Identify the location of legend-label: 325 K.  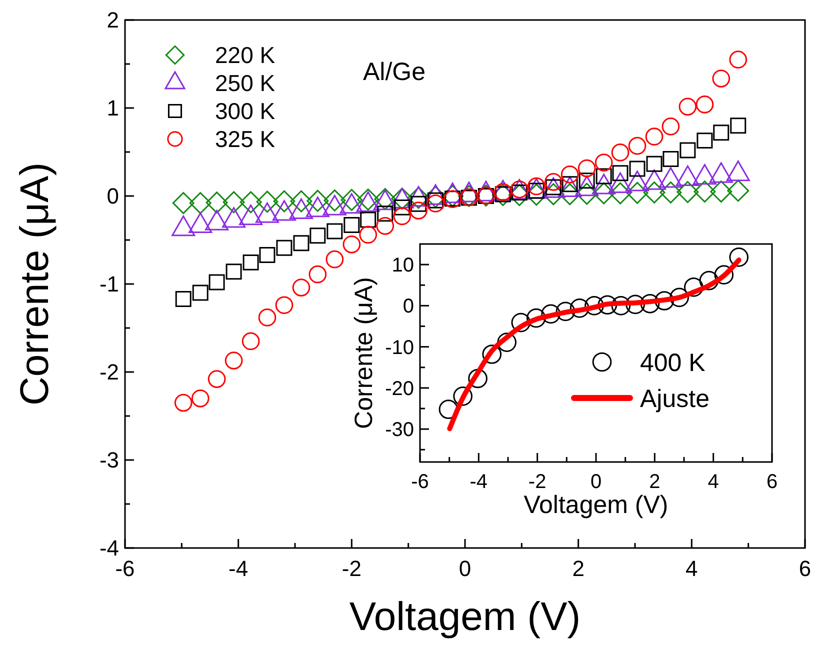
(245, 139).